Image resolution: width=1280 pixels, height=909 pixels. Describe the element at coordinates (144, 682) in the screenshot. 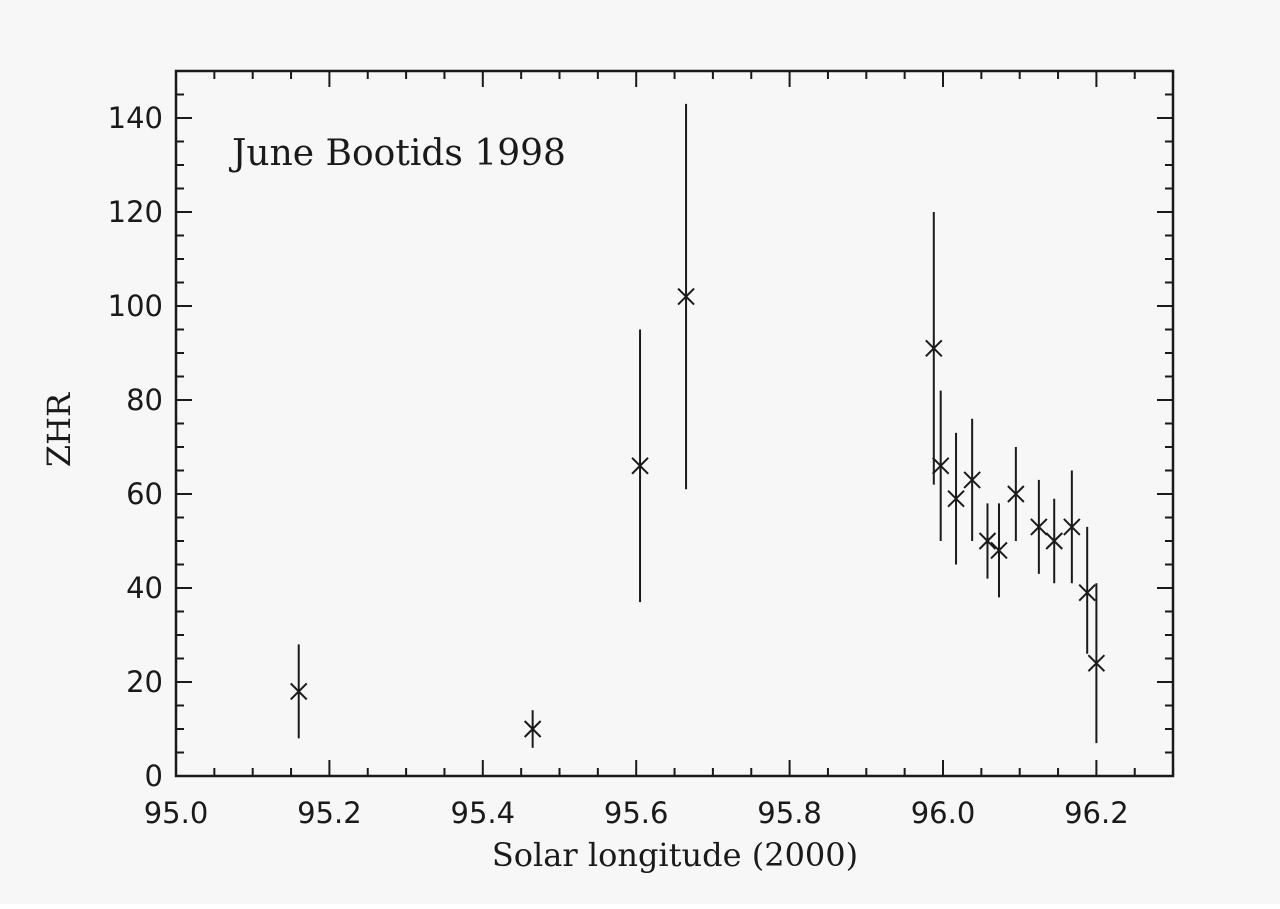

I see `y-tick-label: 20` at that location.